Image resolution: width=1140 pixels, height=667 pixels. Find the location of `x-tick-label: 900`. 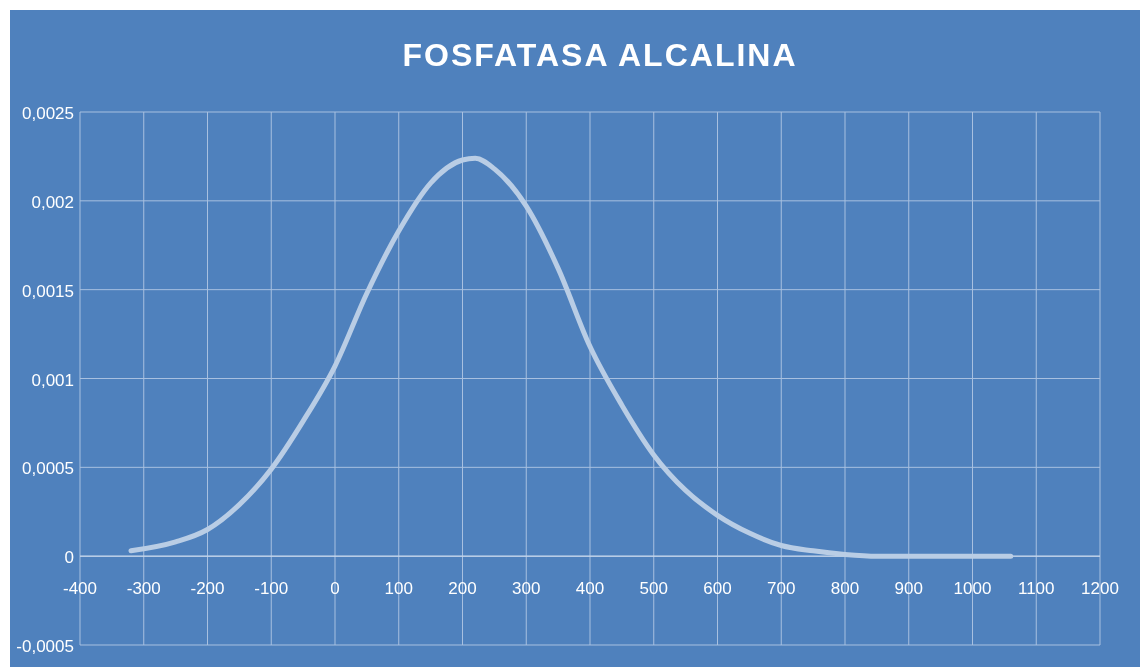

x-tick-label: 900 is located at coordinates (908, 589).